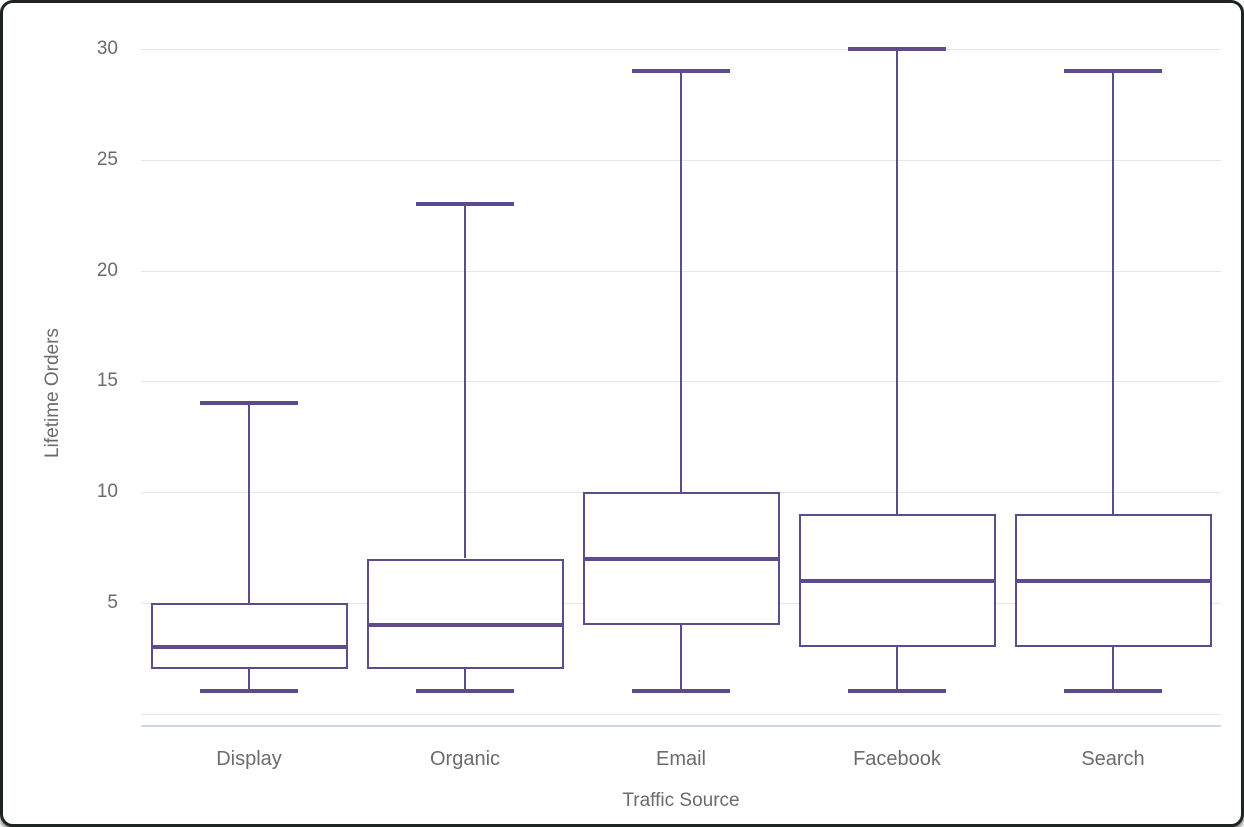 The width and height of the screenshot is (1244, 827). What do you see at coordinates (897, 759) in the screenshot?
I see `x-tick-label-facebook: Facebook` at bounding box center [897, 759].